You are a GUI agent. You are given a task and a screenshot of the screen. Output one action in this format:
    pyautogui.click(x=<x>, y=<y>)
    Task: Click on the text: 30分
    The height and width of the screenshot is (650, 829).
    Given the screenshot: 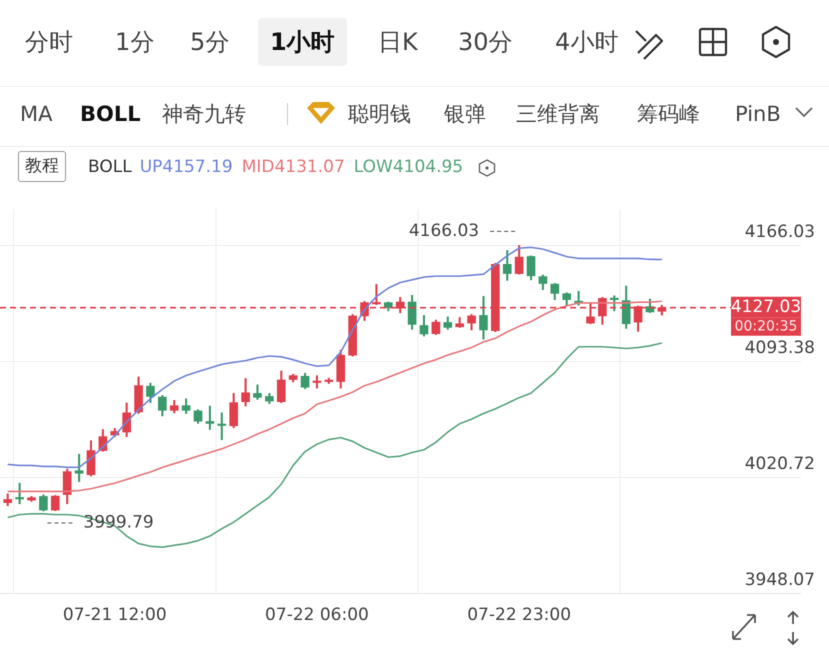 What is the action you would take?
    pyautogui.click(x=485, y=42)
    